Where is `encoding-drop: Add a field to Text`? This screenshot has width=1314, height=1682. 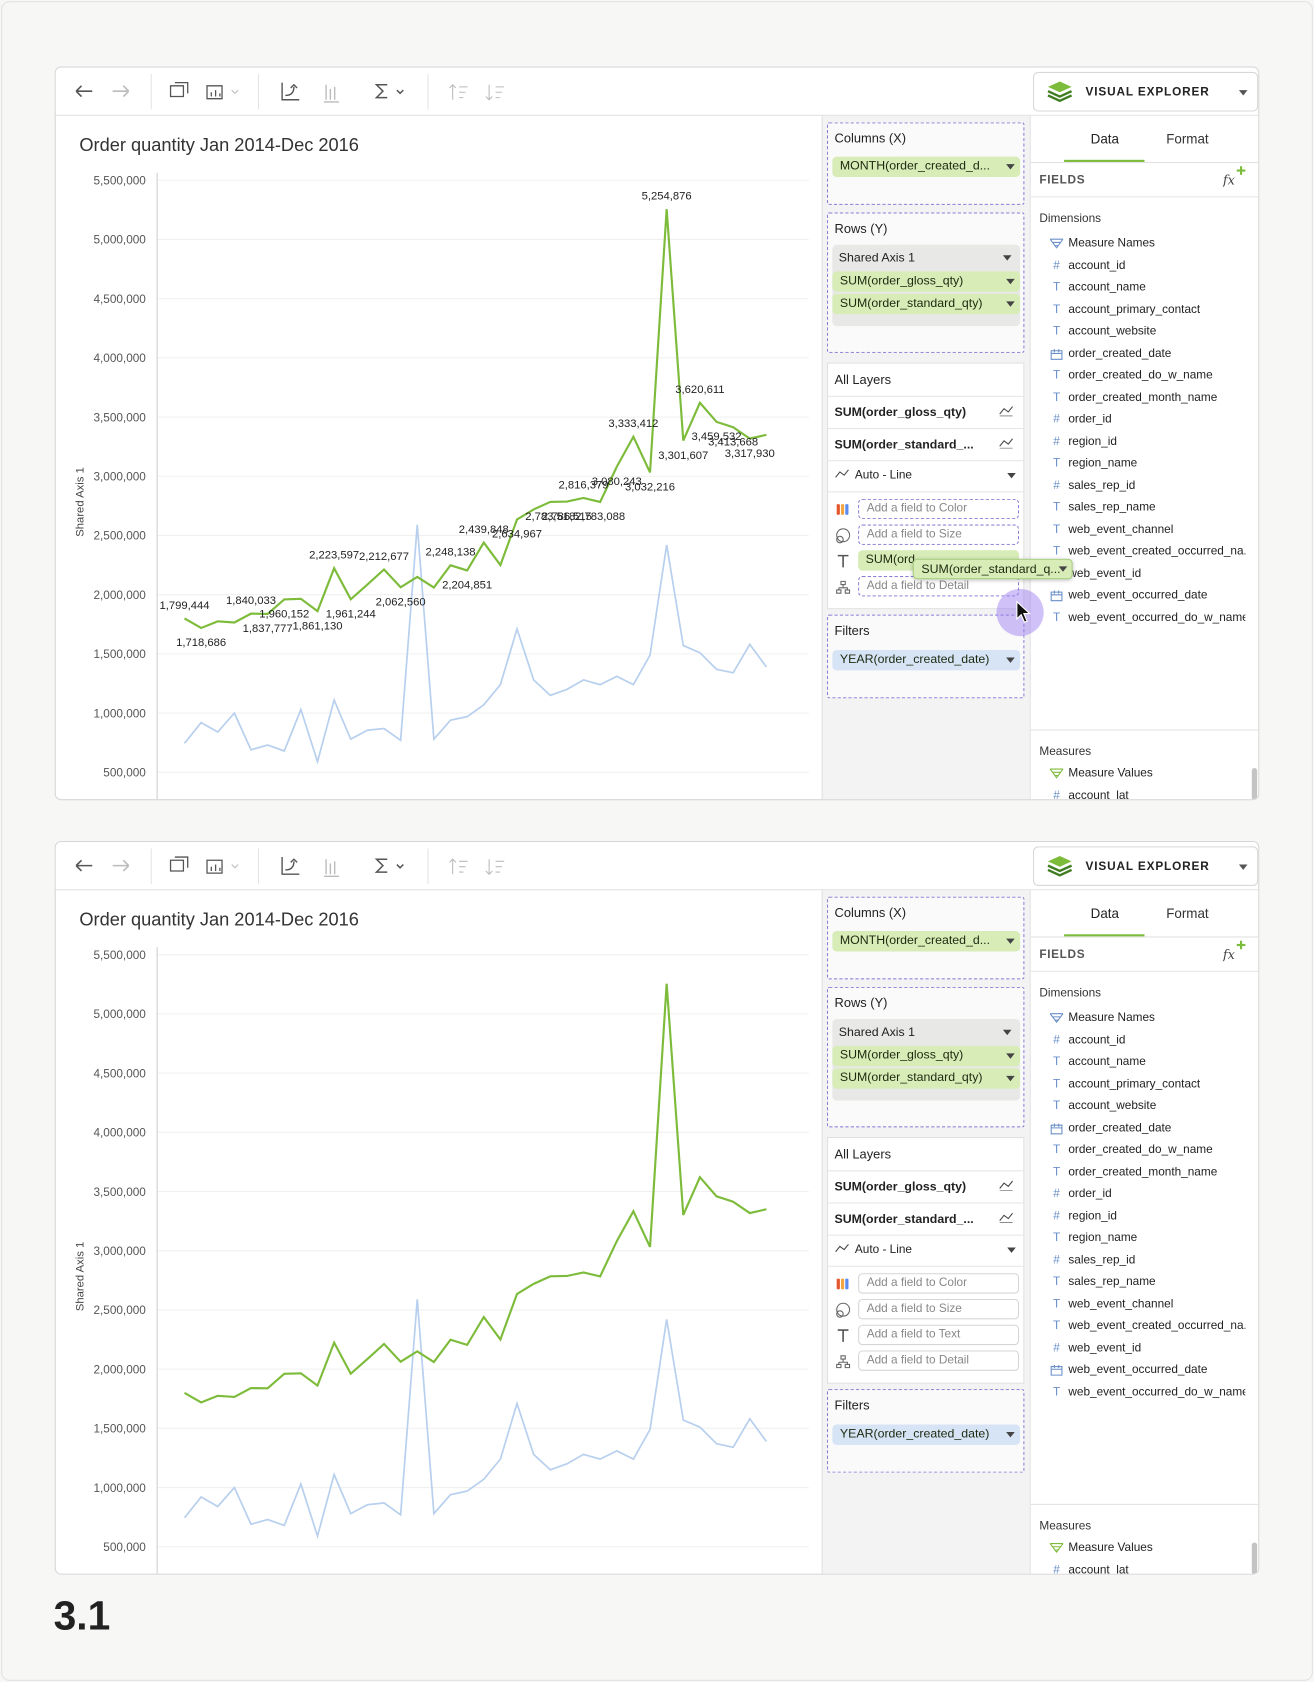 encoding-drop: Add a field to Text is located at coordinates (939, 1335).